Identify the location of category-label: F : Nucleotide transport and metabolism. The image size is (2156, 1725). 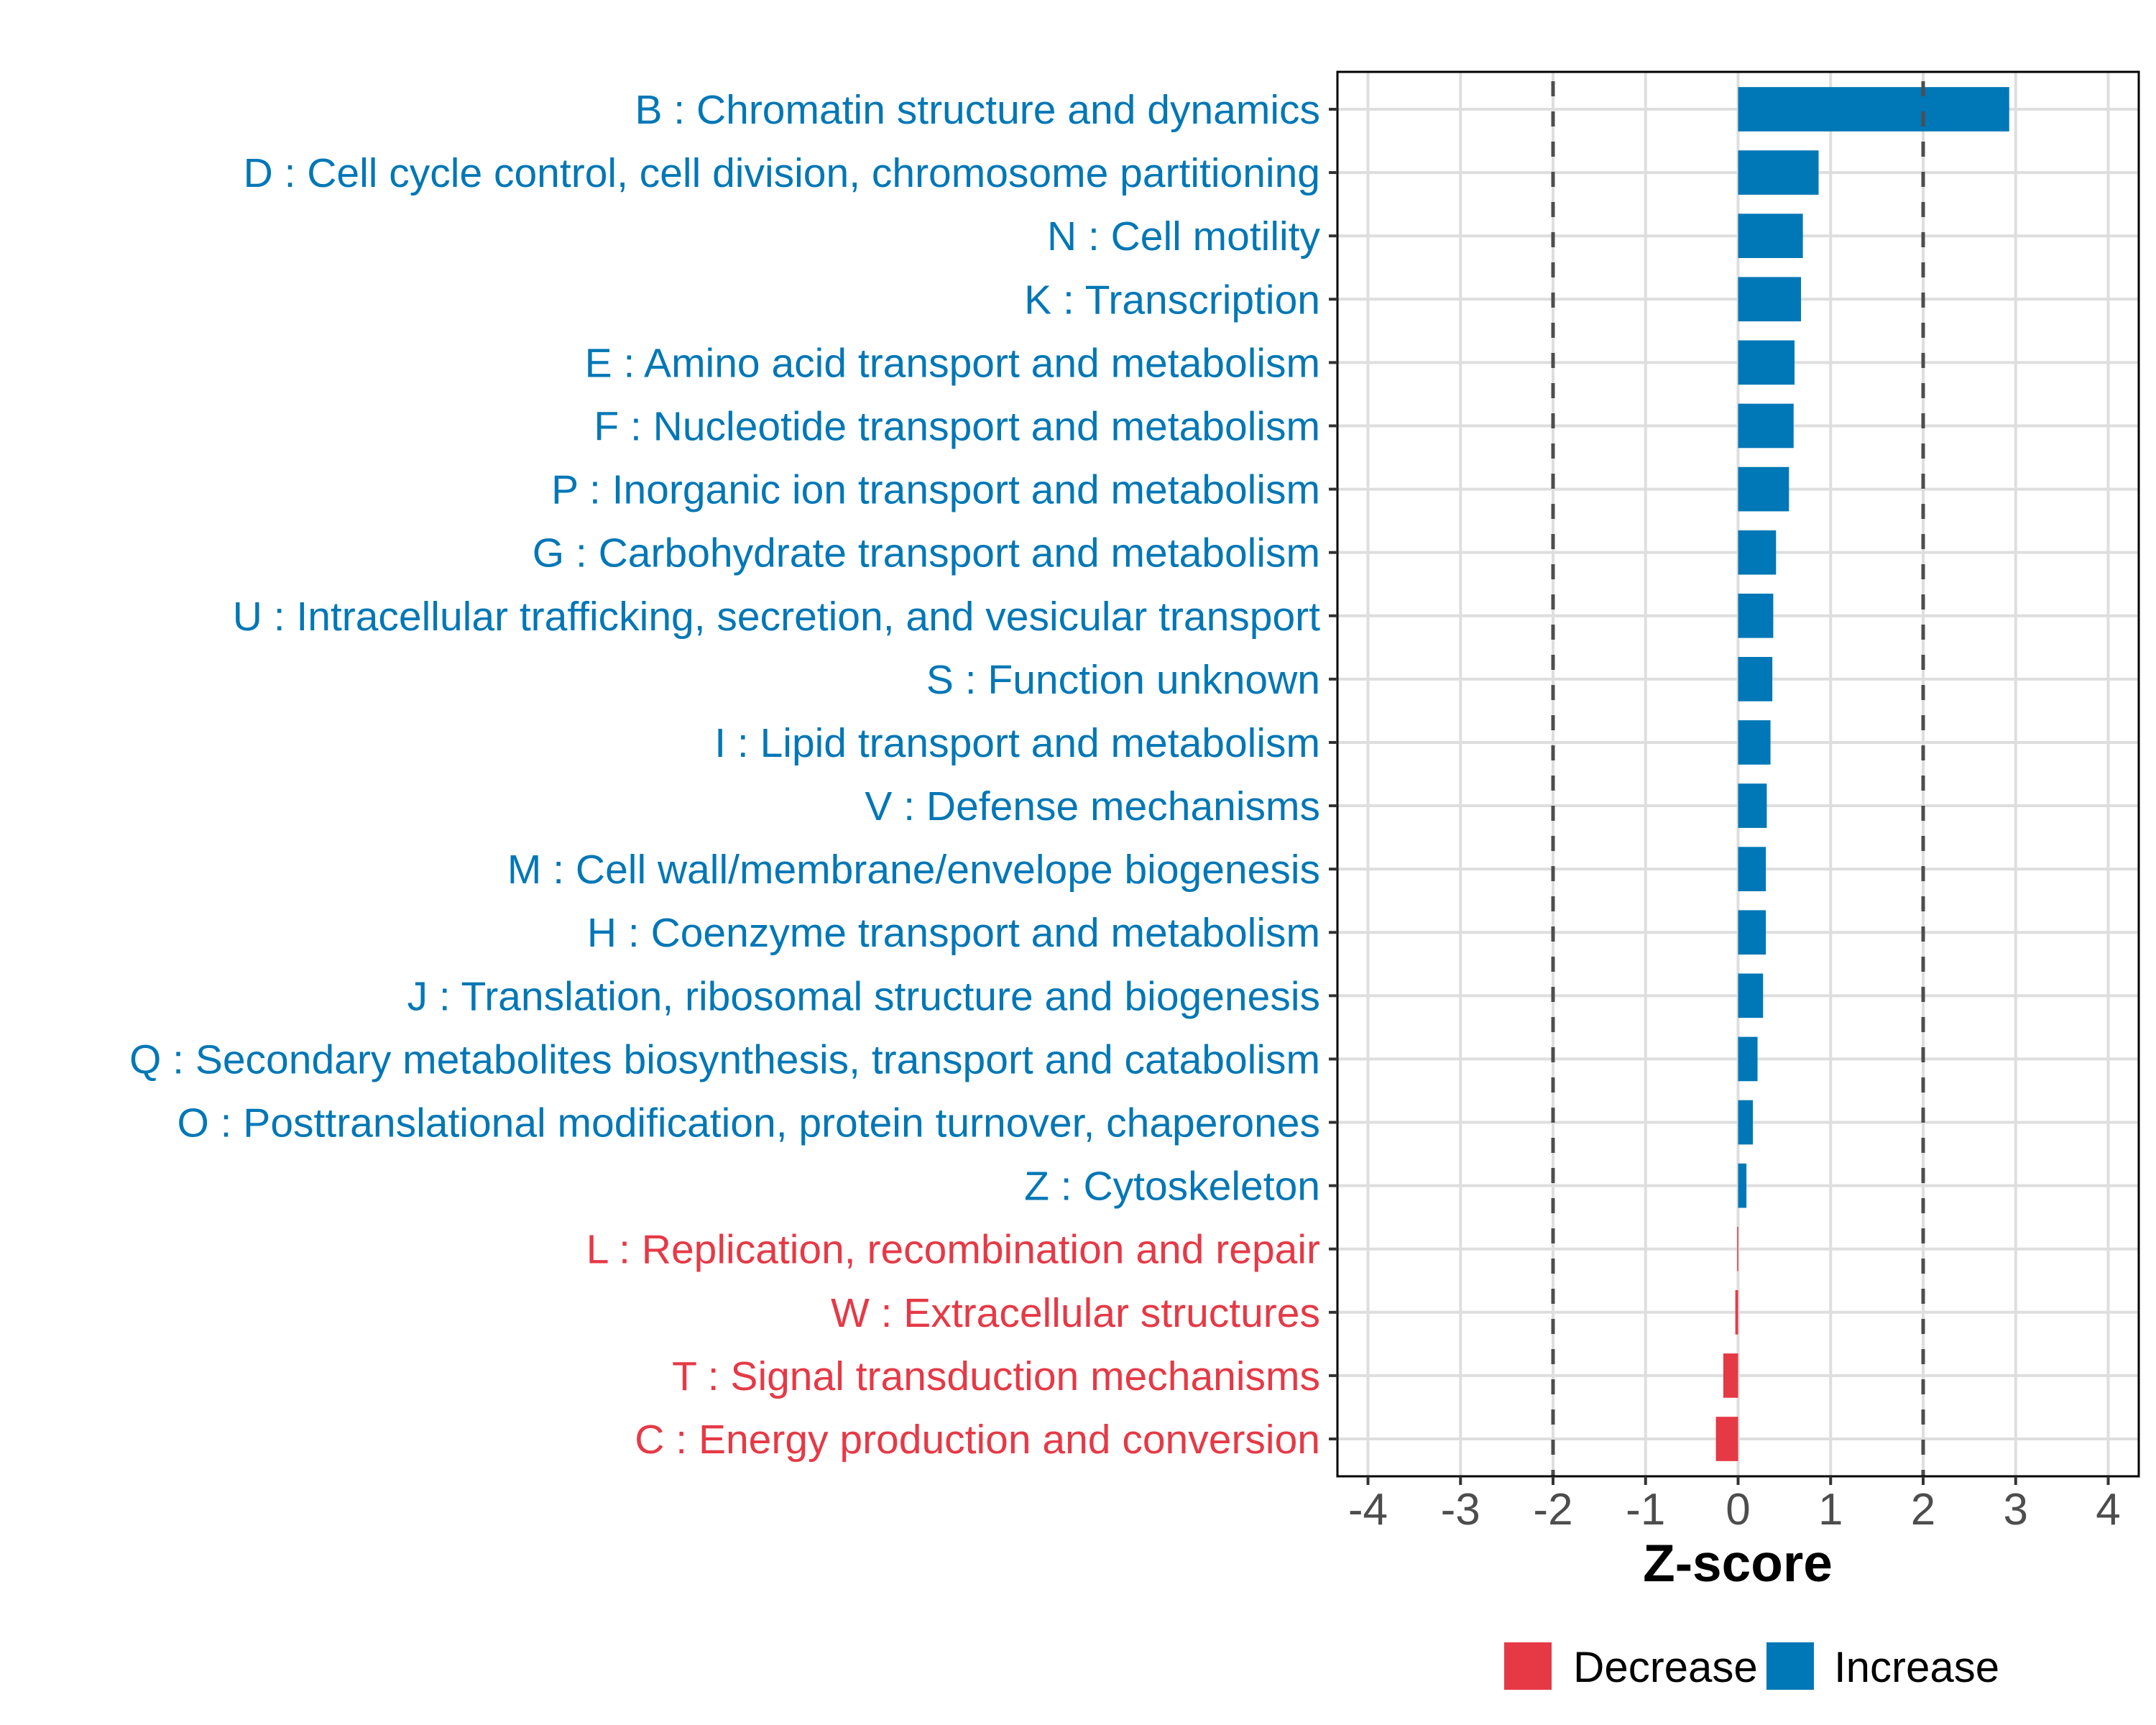
(957, 426).